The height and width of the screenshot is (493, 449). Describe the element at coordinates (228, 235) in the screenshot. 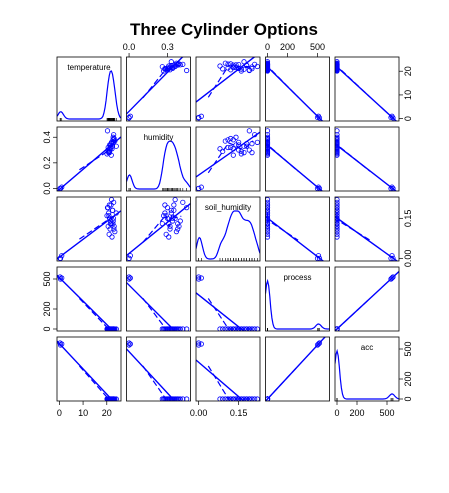

I see `density-curve-soil_humidity` at that location.